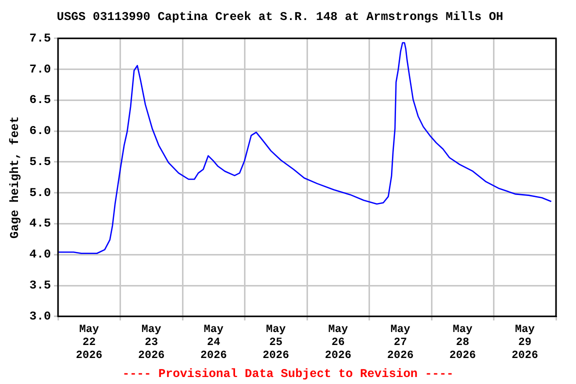 This screenshot has height=384, width=576. I want to click on x-tick-label: May 22 2026, so click(89, 343).